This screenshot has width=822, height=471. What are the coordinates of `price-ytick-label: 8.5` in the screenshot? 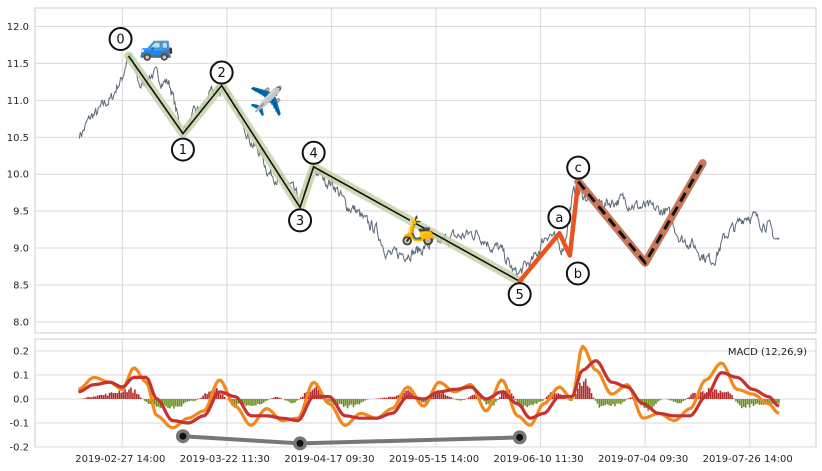 It's located at (21, 285).